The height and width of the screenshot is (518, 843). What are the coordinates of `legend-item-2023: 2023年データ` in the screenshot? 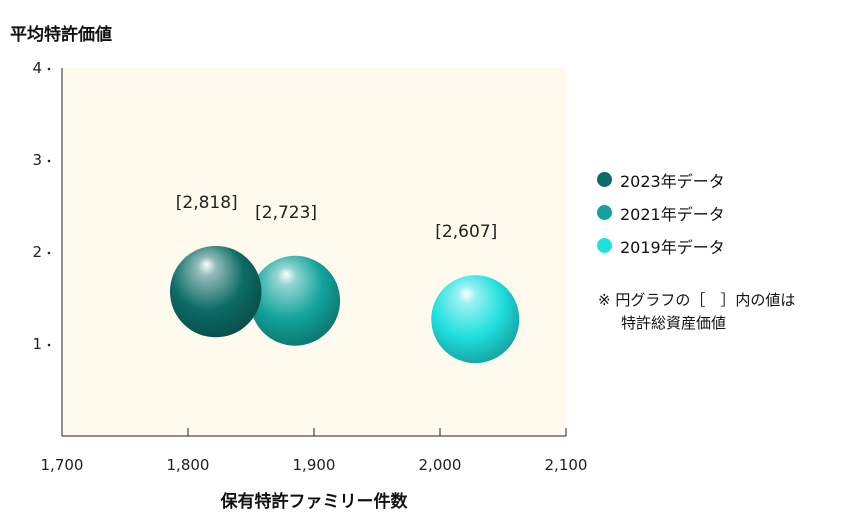 It's located at (661, 179).